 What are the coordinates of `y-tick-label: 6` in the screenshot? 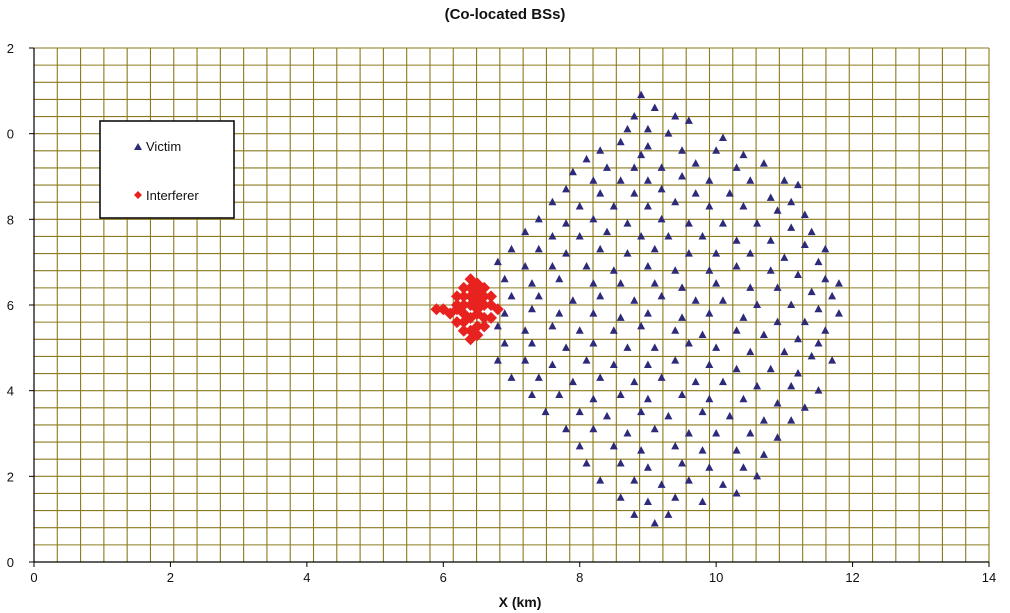 It's located at (10, 305).